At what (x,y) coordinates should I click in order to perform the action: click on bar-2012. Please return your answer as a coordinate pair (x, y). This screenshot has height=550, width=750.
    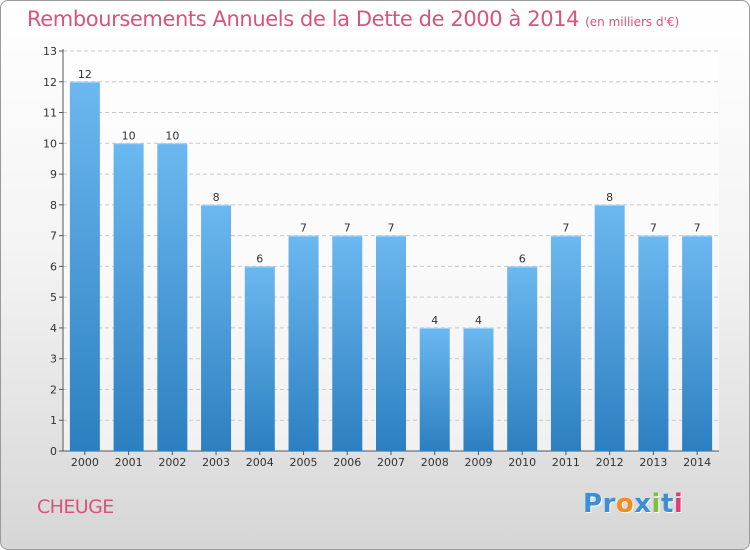
    Looking at the image, I should click on (609, 327).